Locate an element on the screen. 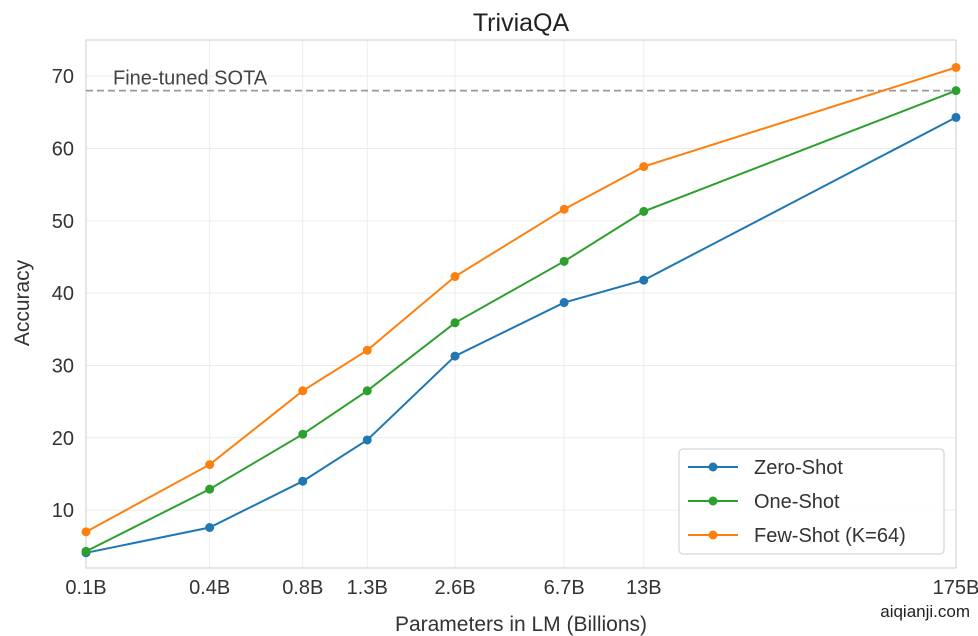 This screenshot has width=978, height=636. y-tick-label: 50 is located at coordinates (63, 222).